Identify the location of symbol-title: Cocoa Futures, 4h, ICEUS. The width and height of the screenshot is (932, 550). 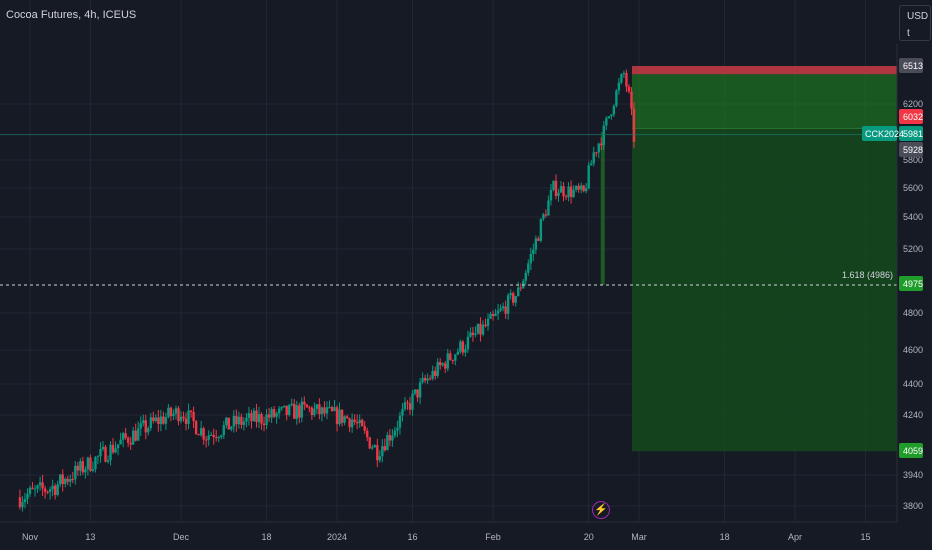
(71, 15).